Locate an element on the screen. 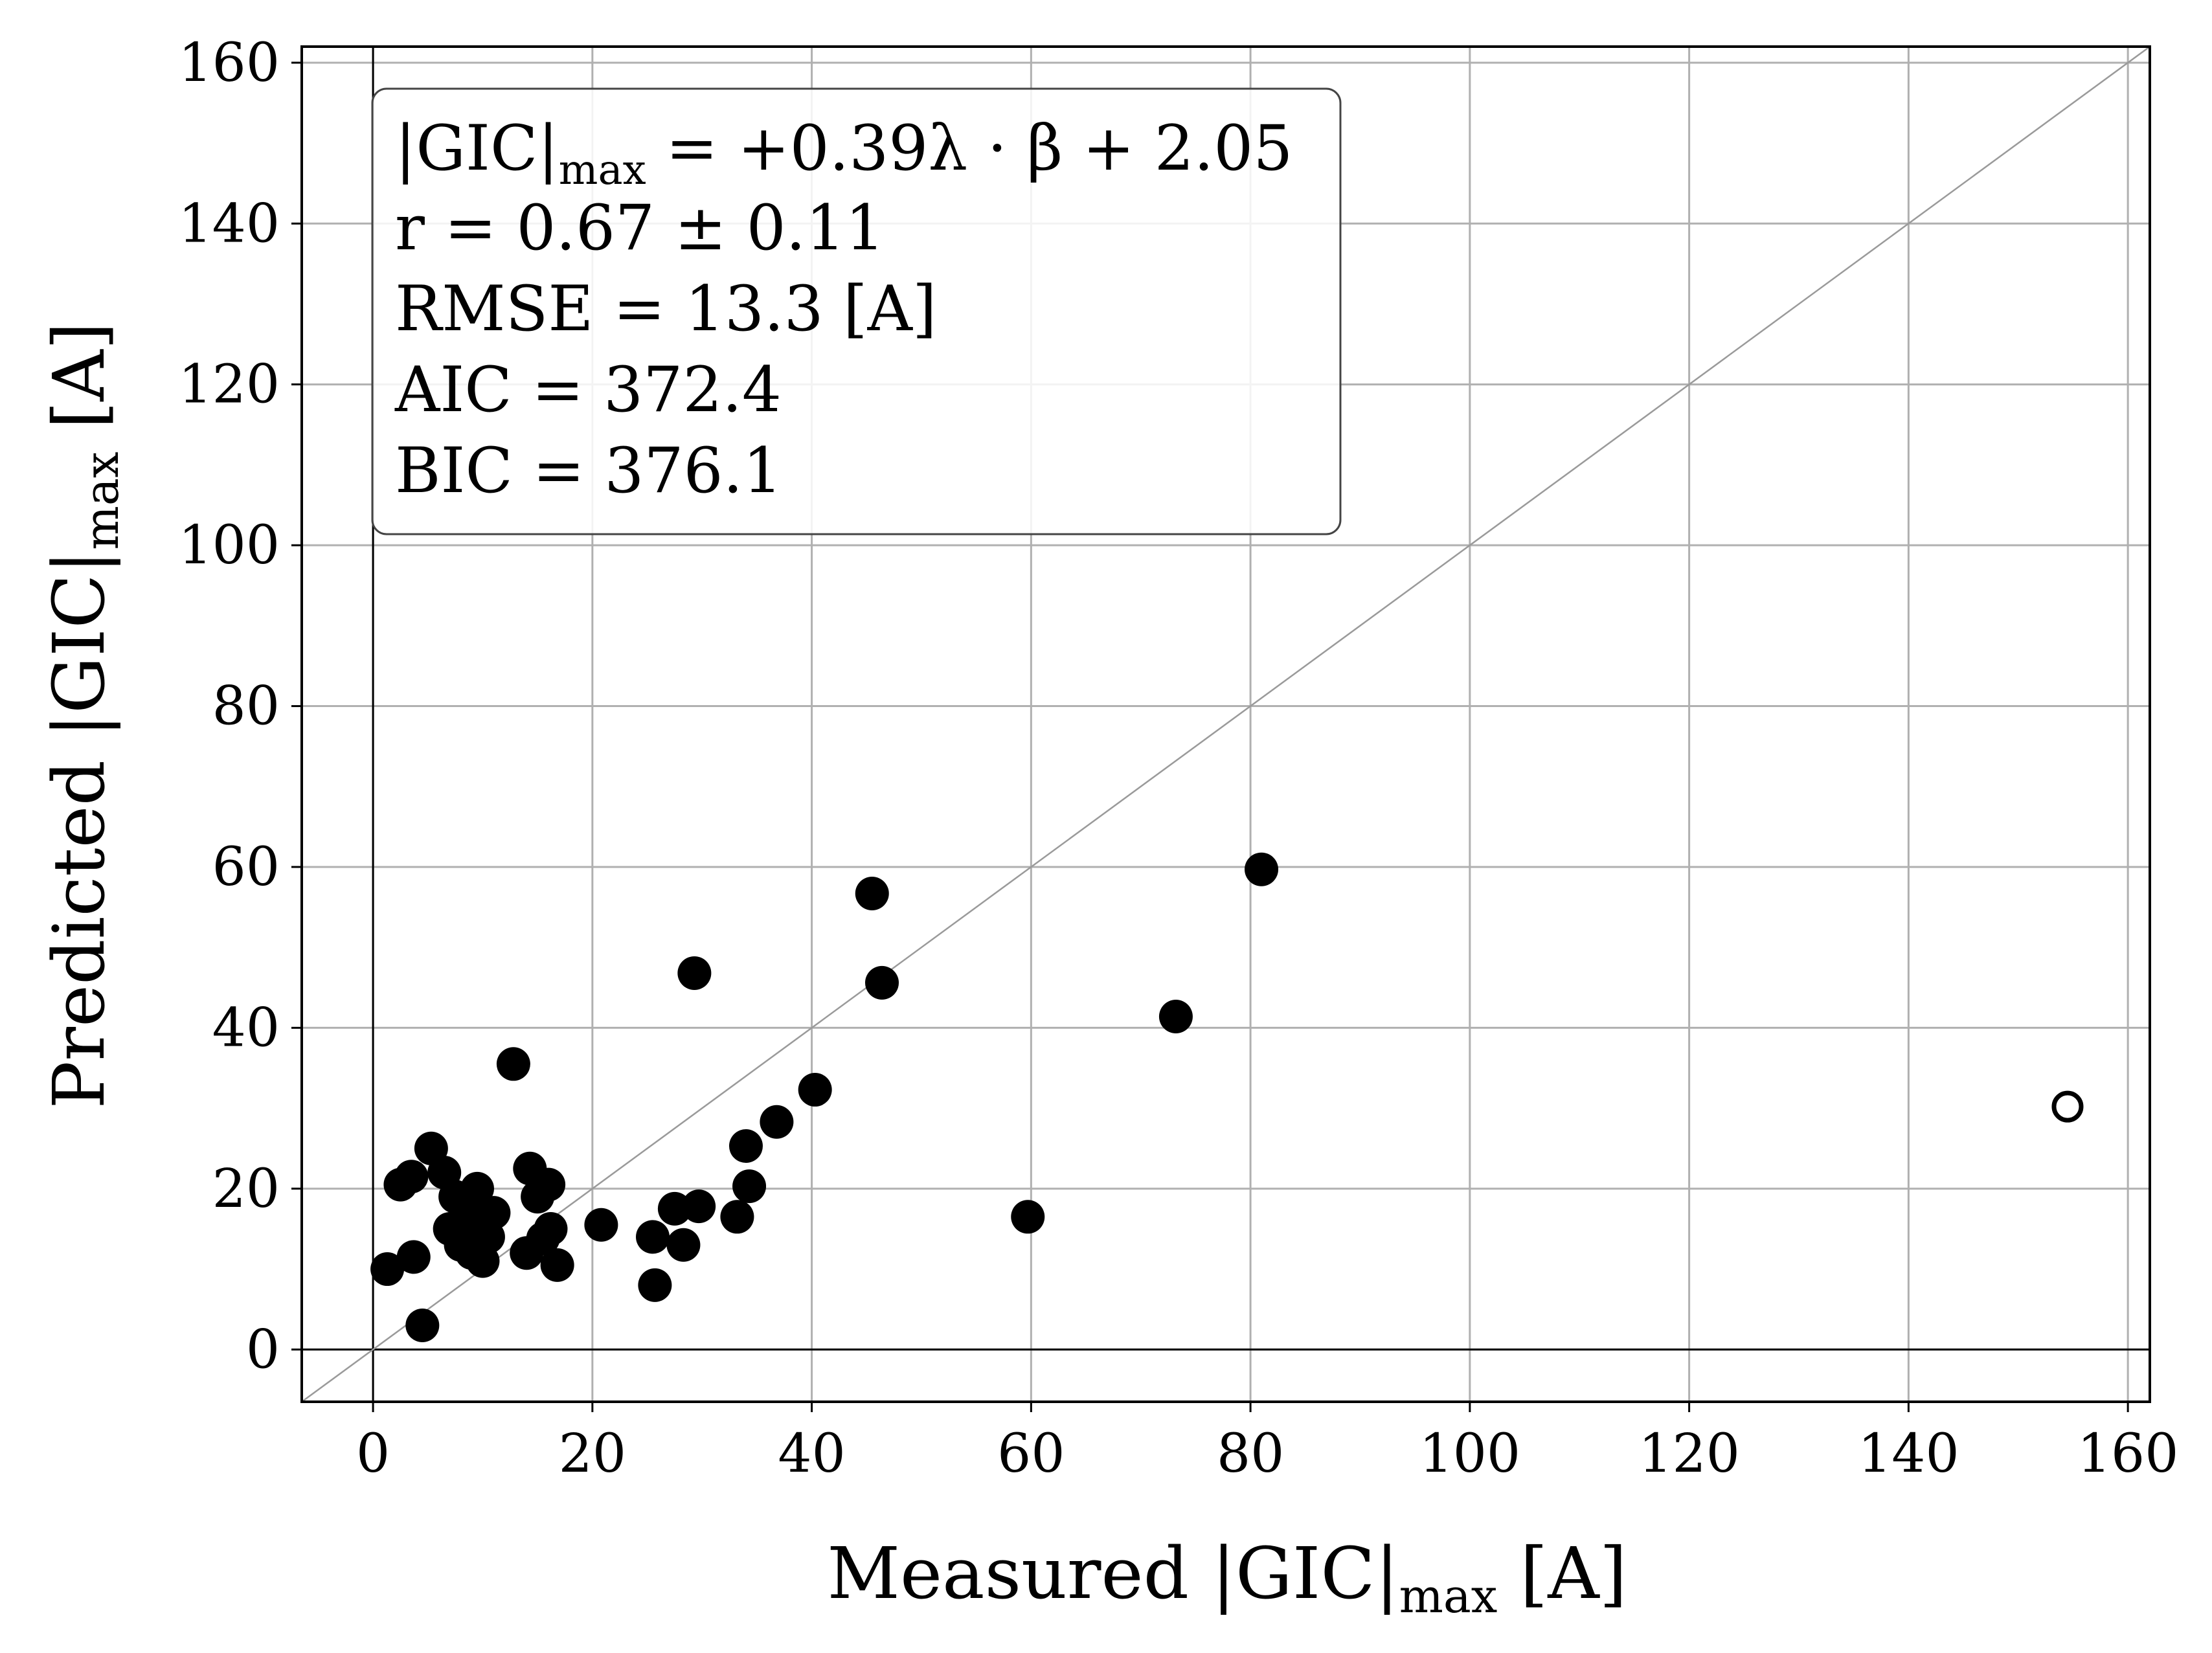  annotation-line-rmse: RMSE = 13.3 [A] is located at coordinates (666, 309).